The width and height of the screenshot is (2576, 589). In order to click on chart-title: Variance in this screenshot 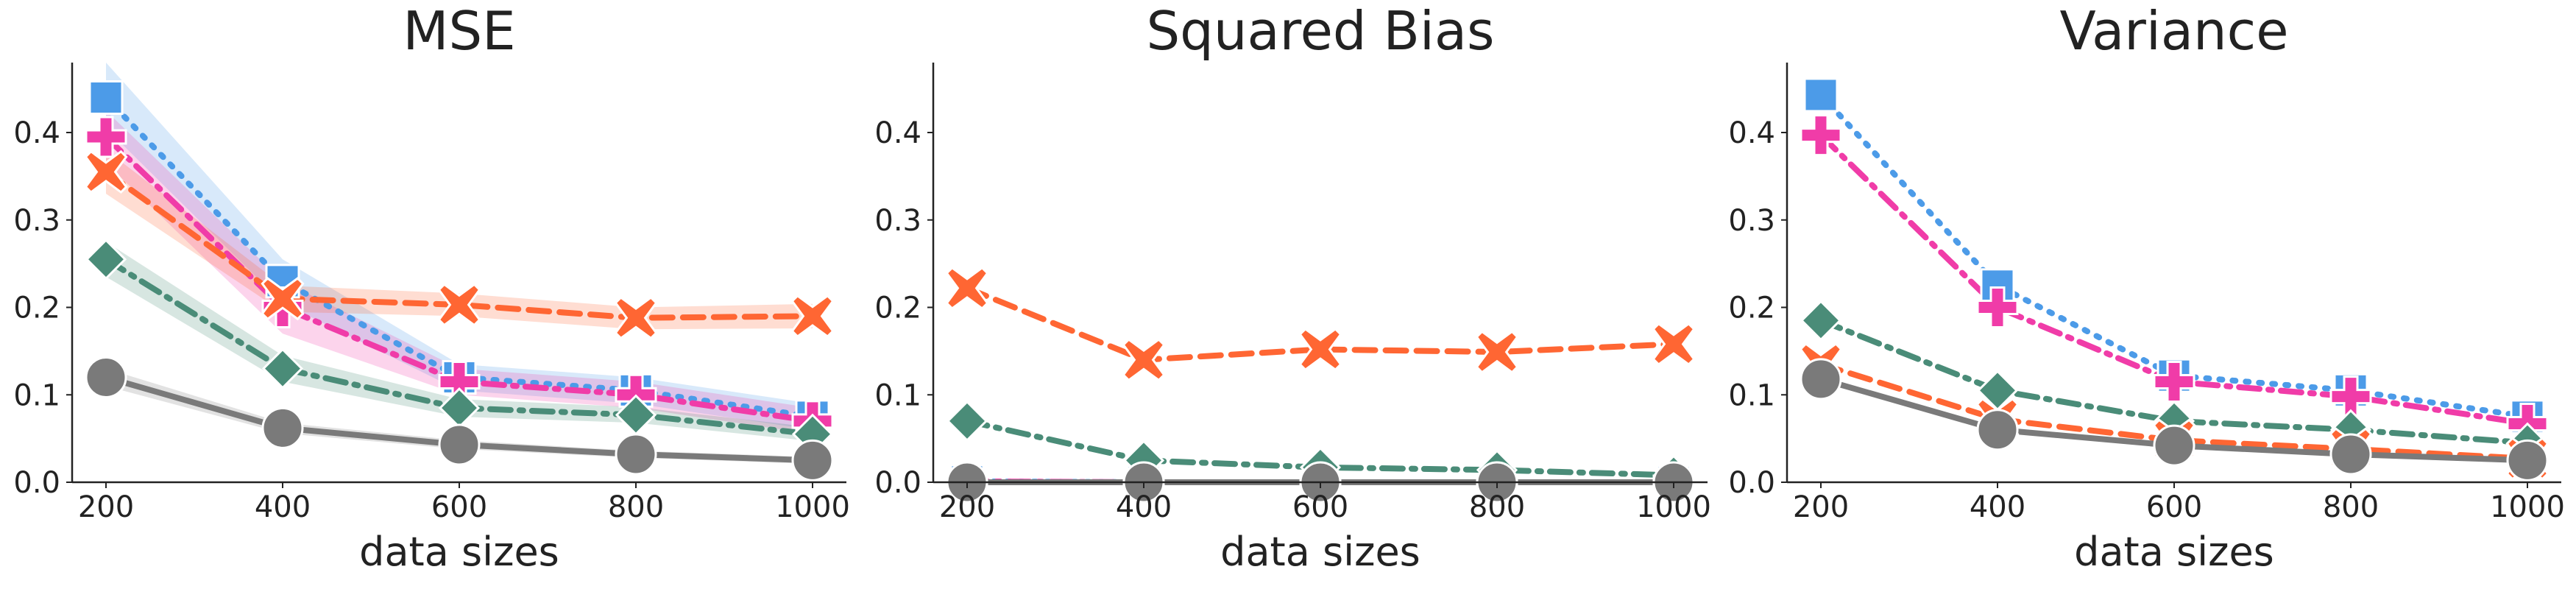, I will do `click(2173, 31)`.